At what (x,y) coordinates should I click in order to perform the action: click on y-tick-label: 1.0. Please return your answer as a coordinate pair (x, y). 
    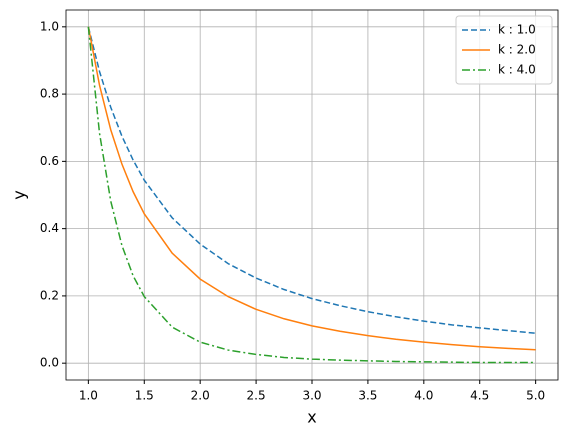
    Looking at the image, I should click on (49, 26).